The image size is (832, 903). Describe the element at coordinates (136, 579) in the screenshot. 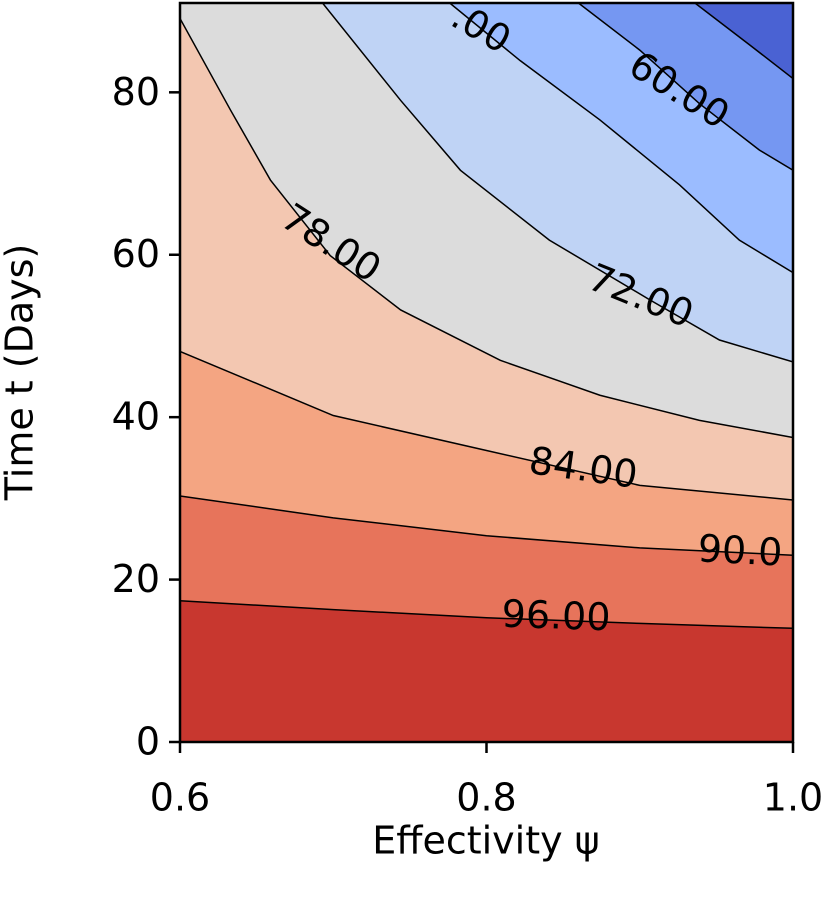

I see `y-tick-label: 20` at that location.